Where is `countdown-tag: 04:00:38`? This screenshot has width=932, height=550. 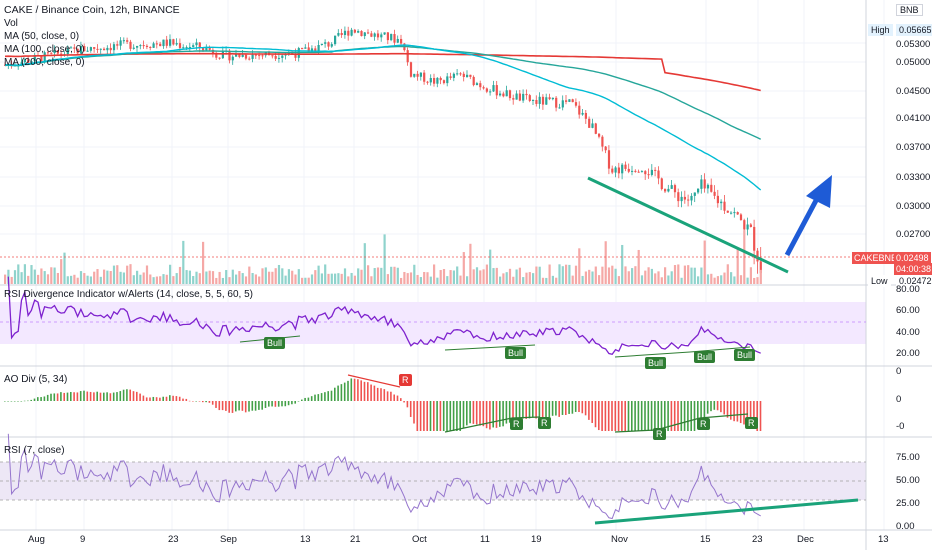 countdown-tag: 04:00:38 is located at coordinates (913, 269).